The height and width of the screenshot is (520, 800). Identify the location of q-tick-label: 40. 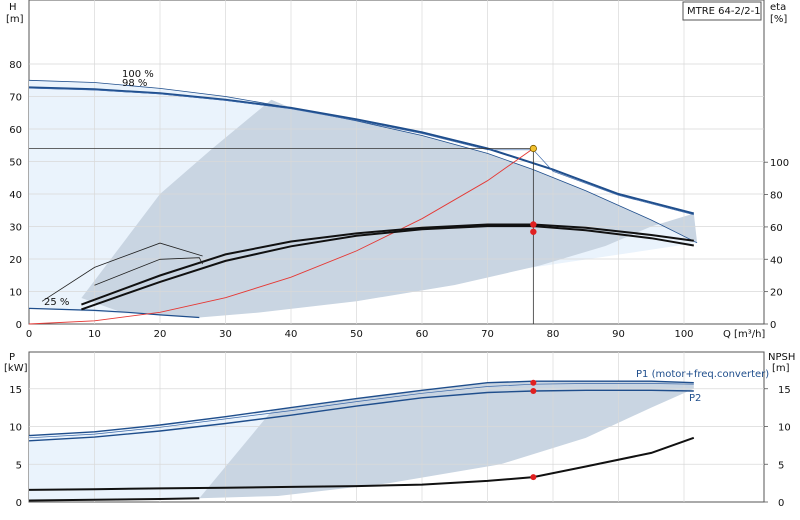
(291, 334).